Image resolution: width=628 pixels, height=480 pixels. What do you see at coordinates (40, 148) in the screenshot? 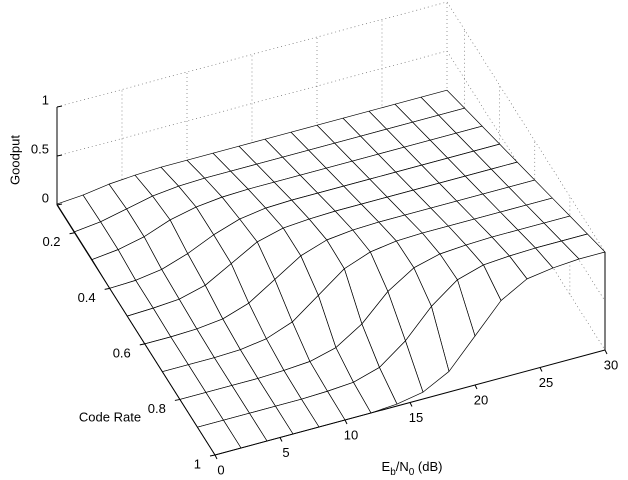
I see `z-tick-label: 0.5` at bounding box center [40, 148].